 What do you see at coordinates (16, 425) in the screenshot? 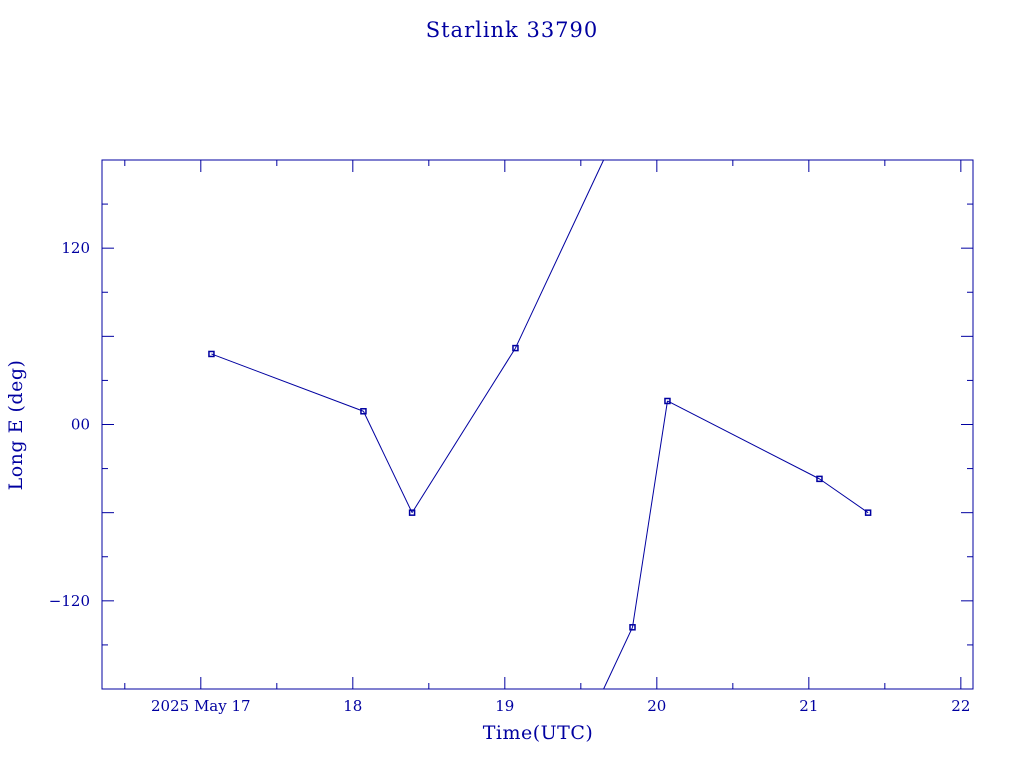
I see `y-axis-label: Long E (deg)` at bounding box center [16, 425].